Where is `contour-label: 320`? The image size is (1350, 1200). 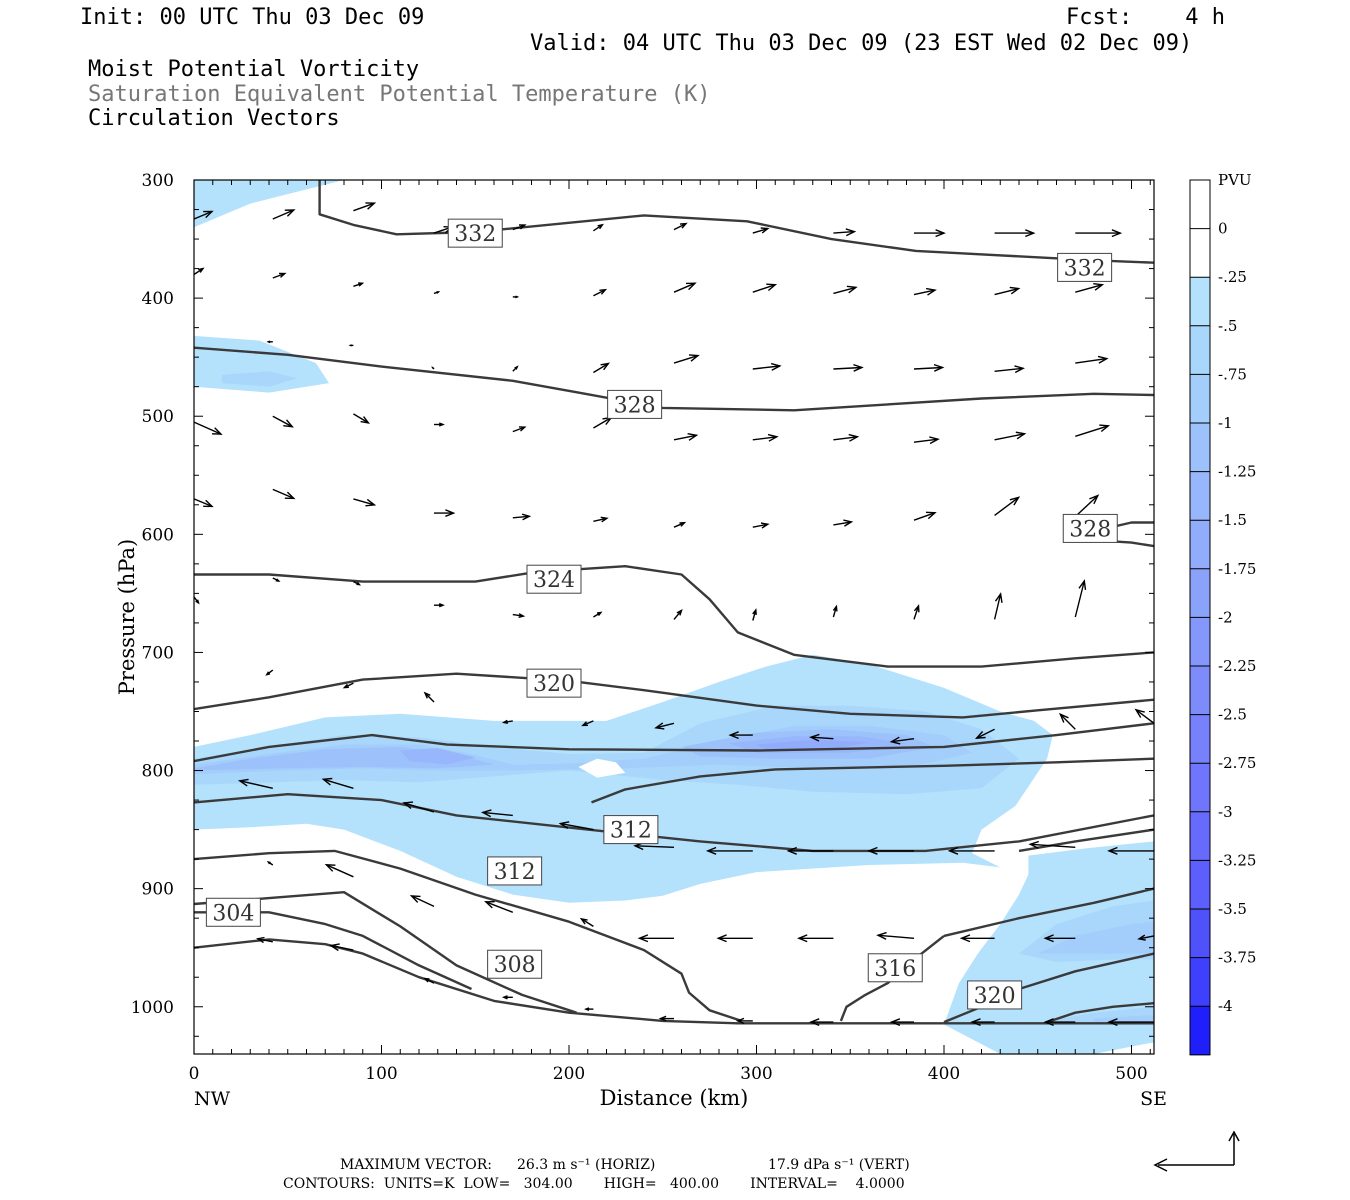 contour-label: 320 is located at coordinates (554, 683).